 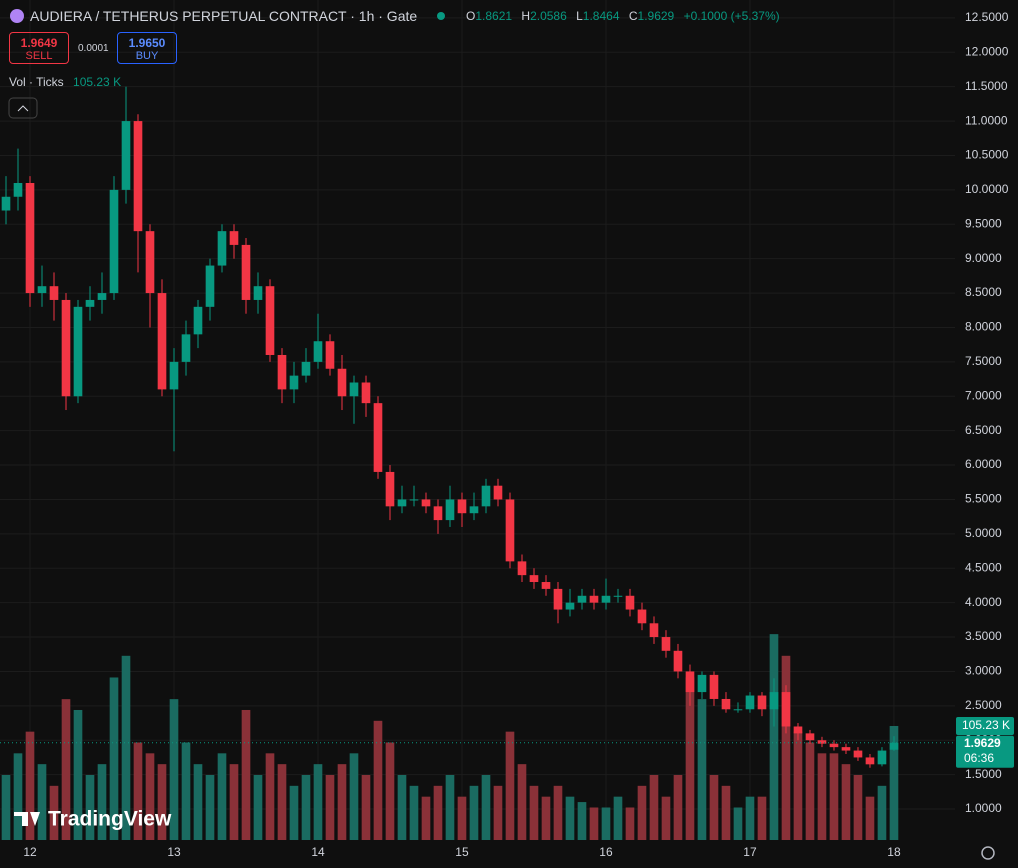 What do you see at coordinates (983, 258) in the screenshot?
I see `y-tick-label: 9.0000` at bounding box center [983, 258].